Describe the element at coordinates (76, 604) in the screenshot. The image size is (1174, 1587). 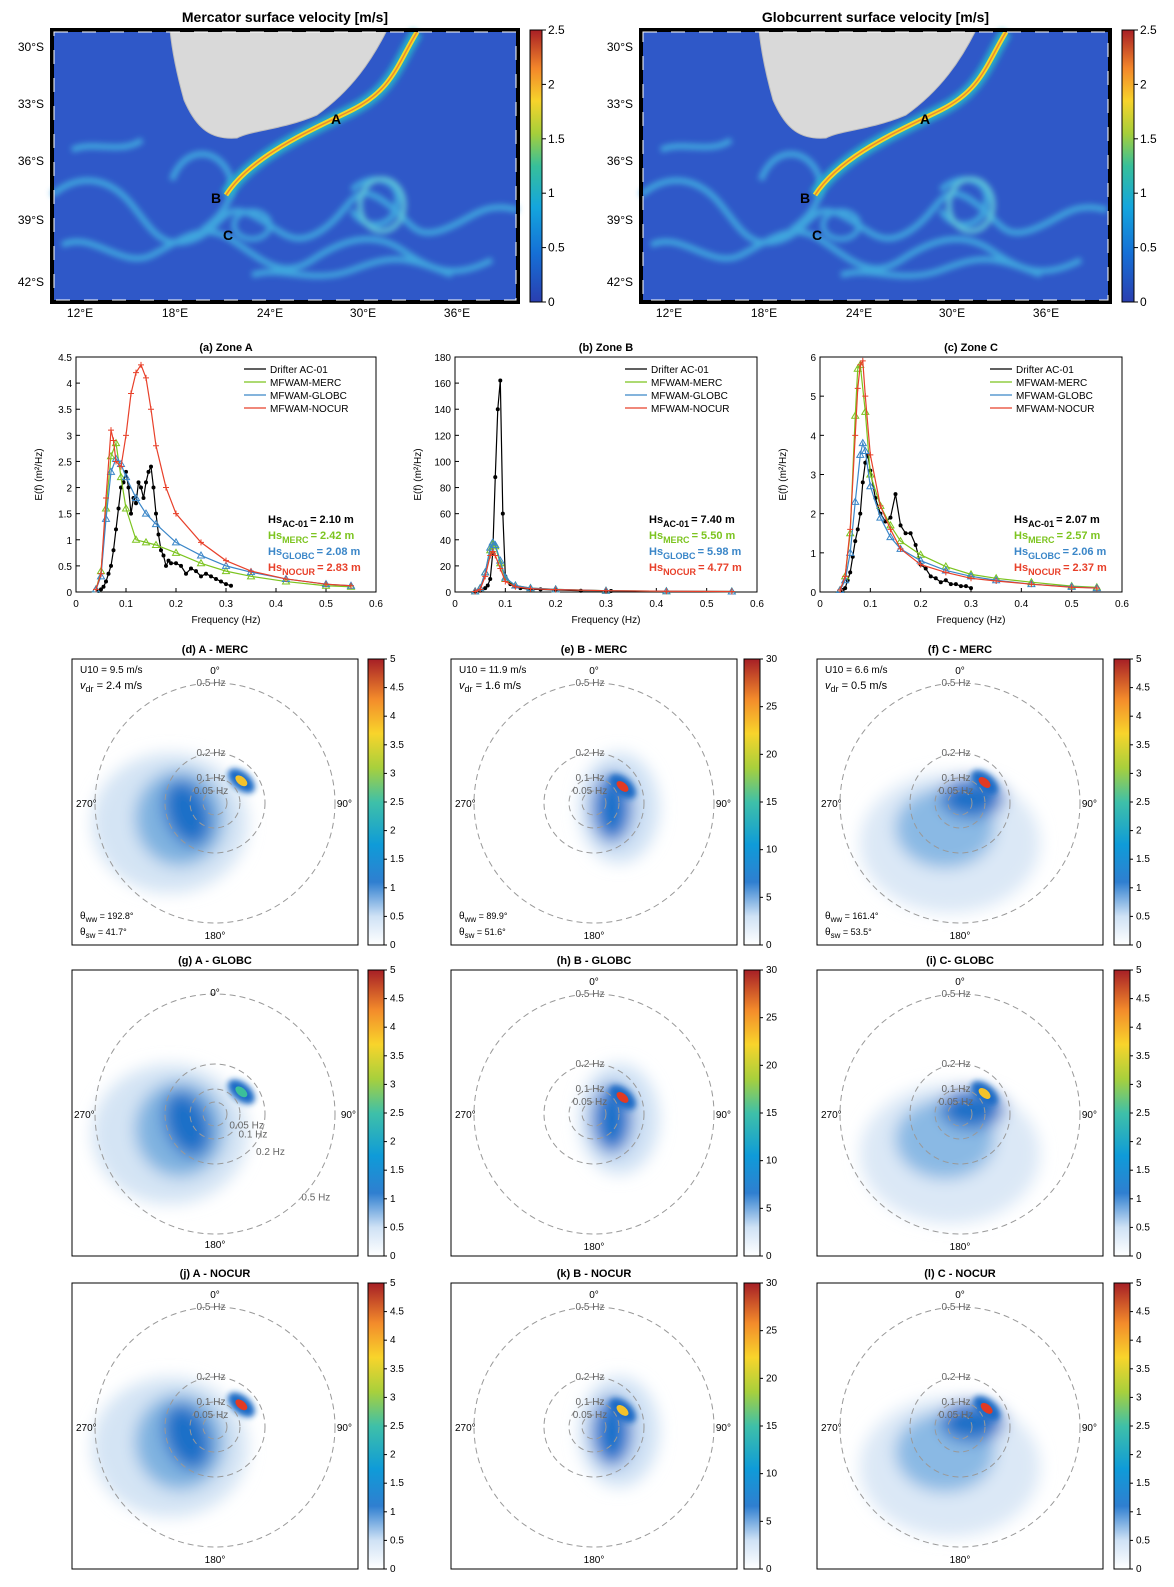
I see `x-tick-label: 0` at that location.